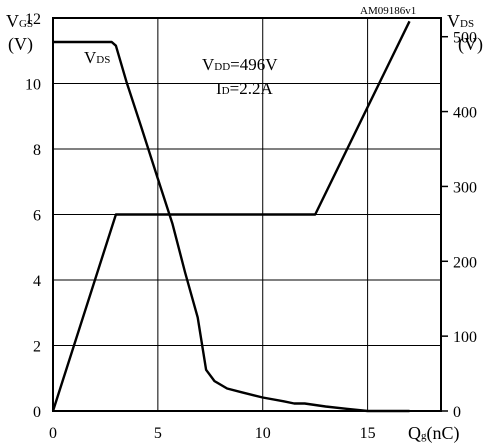  What do you see at coordinates (240, 64) in the screenshot?
I see `vdd-annotation: VDD=496V` at bounding box center [240, 64].